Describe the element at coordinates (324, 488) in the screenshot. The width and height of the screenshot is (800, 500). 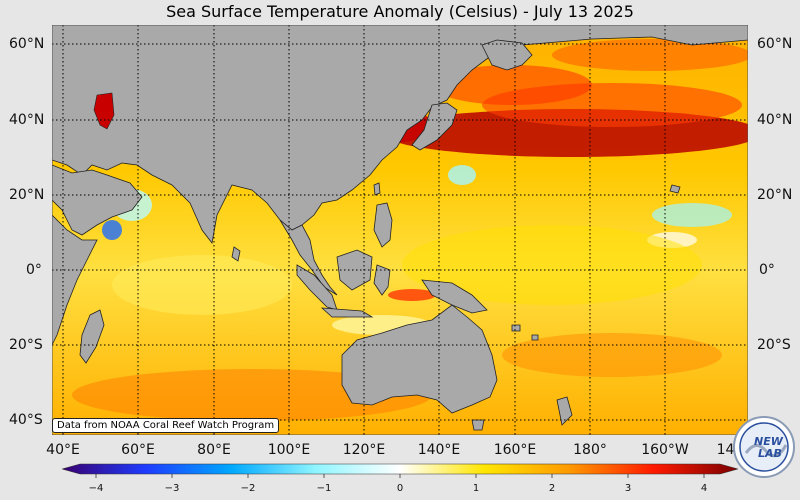
I see `colorbar-tick-neg1: −1` at that location.